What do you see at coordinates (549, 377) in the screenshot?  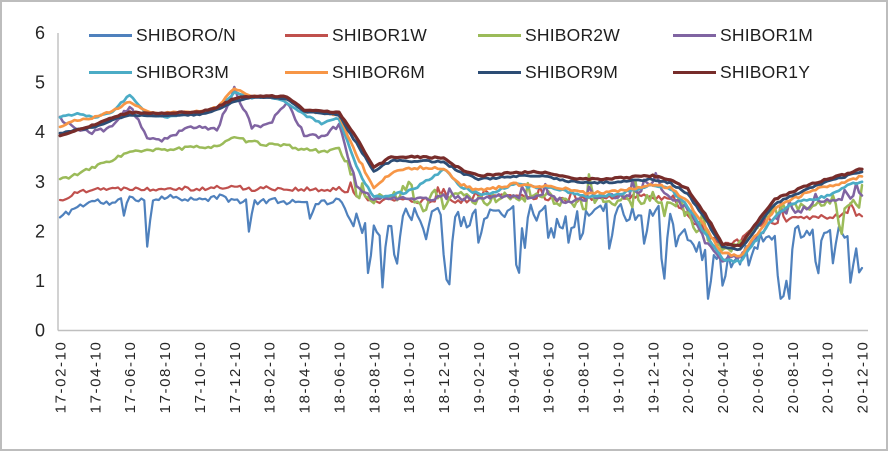 I see `x-axis-tick-label: 19-06-10` at bounding box center [549, 377].